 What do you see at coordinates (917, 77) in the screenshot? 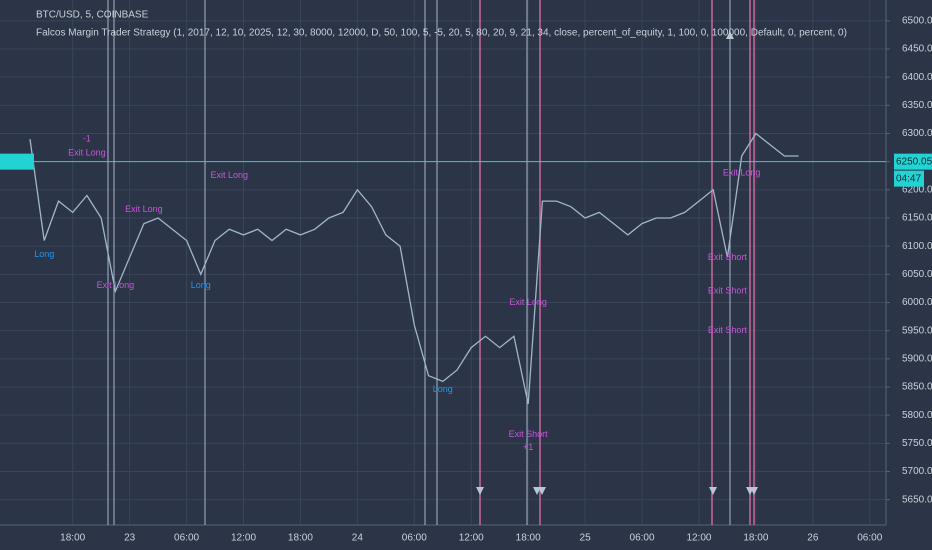
I see `y-tick-label: 6400.00` at bounding box center [917, 77].